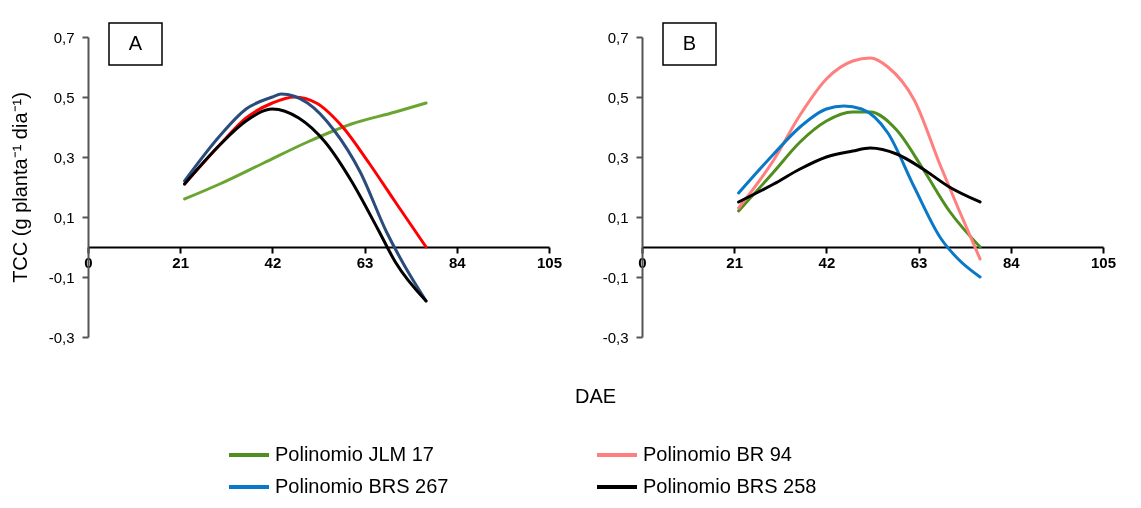  Describe the element at coordinates (595, 396) in the screenshot. I see `x-axis-title: DAE` at that location.